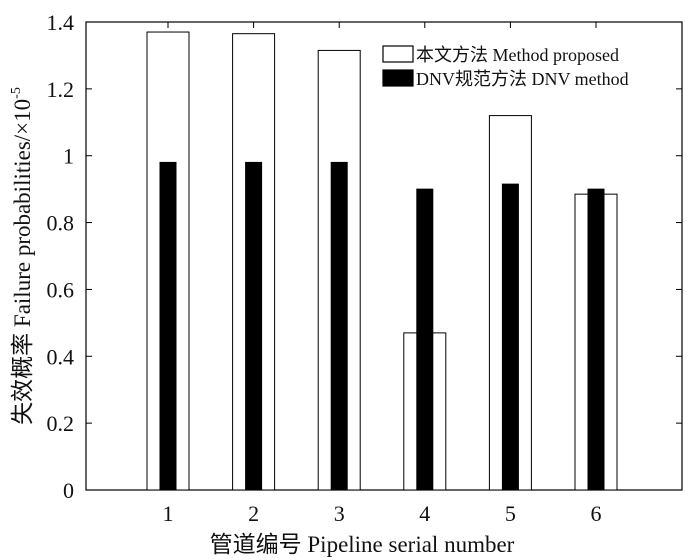  Describe the element at coordinates (505, 67) in the screenshot. I see `legend: 本文方法 Method proposed DNV规范方法 DNV method` at that location.